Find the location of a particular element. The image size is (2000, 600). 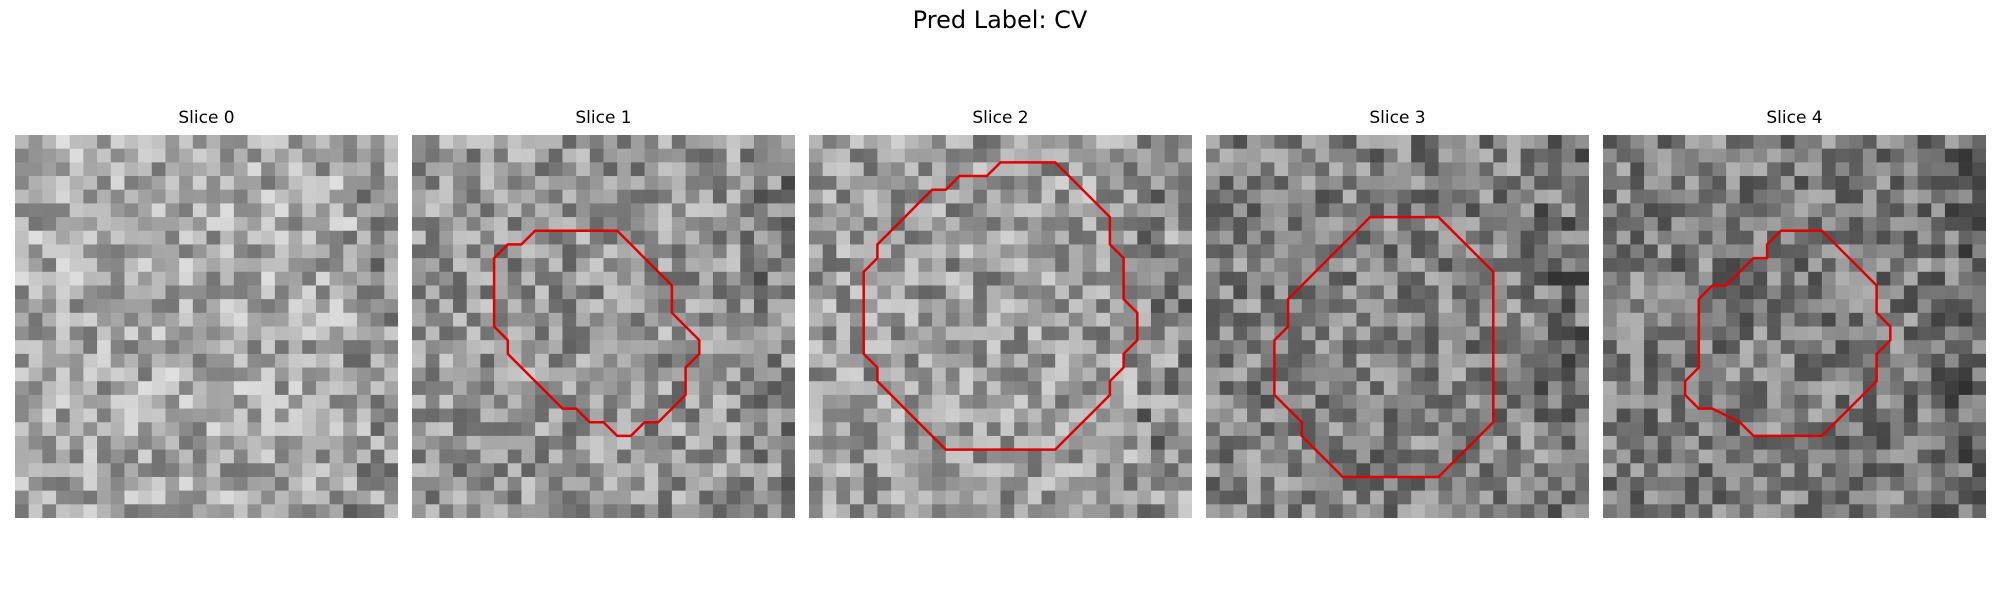

slice-title: Slice 4 is located at coordinates (1794, 118).